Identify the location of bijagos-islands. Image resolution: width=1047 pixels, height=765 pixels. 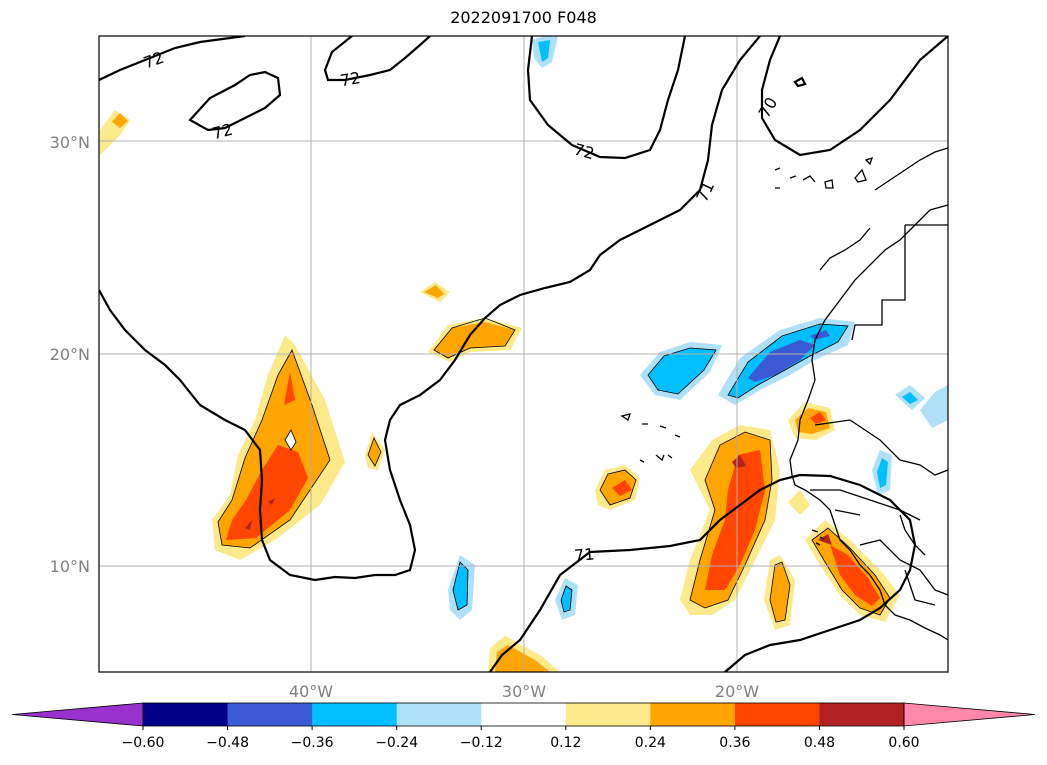
(818, 537).